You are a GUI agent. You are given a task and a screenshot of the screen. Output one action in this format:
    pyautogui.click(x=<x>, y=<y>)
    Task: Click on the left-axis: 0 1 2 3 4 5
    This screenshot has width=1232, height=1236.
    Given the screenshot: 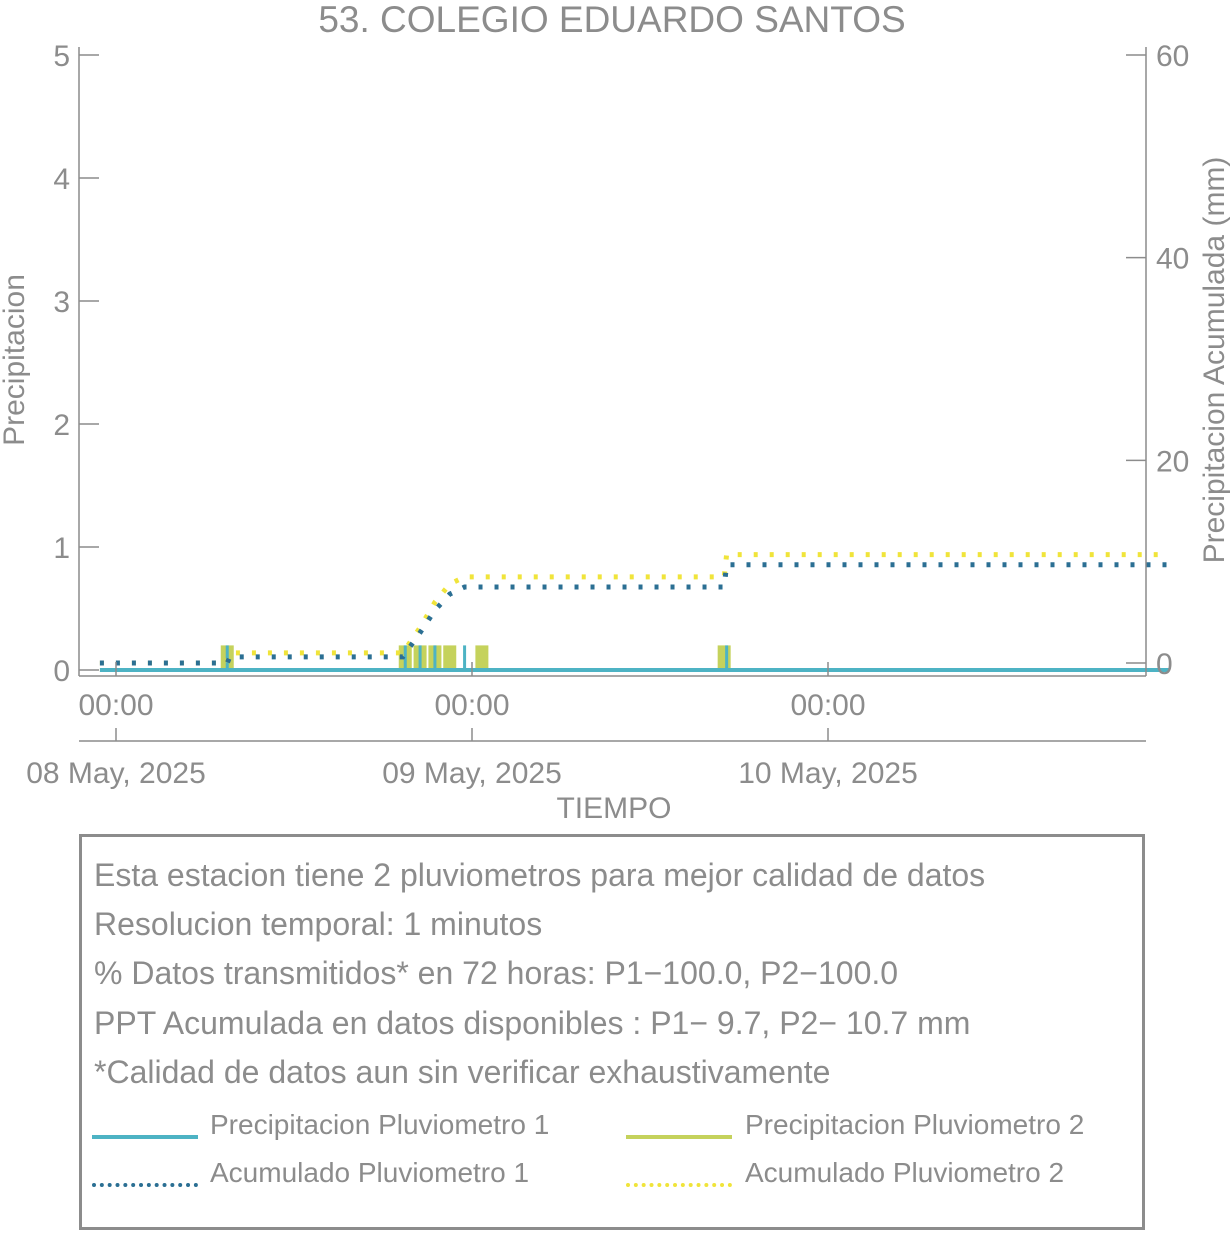 What is the action you would take?
    pyautogui.click(x=76, y=364)
    